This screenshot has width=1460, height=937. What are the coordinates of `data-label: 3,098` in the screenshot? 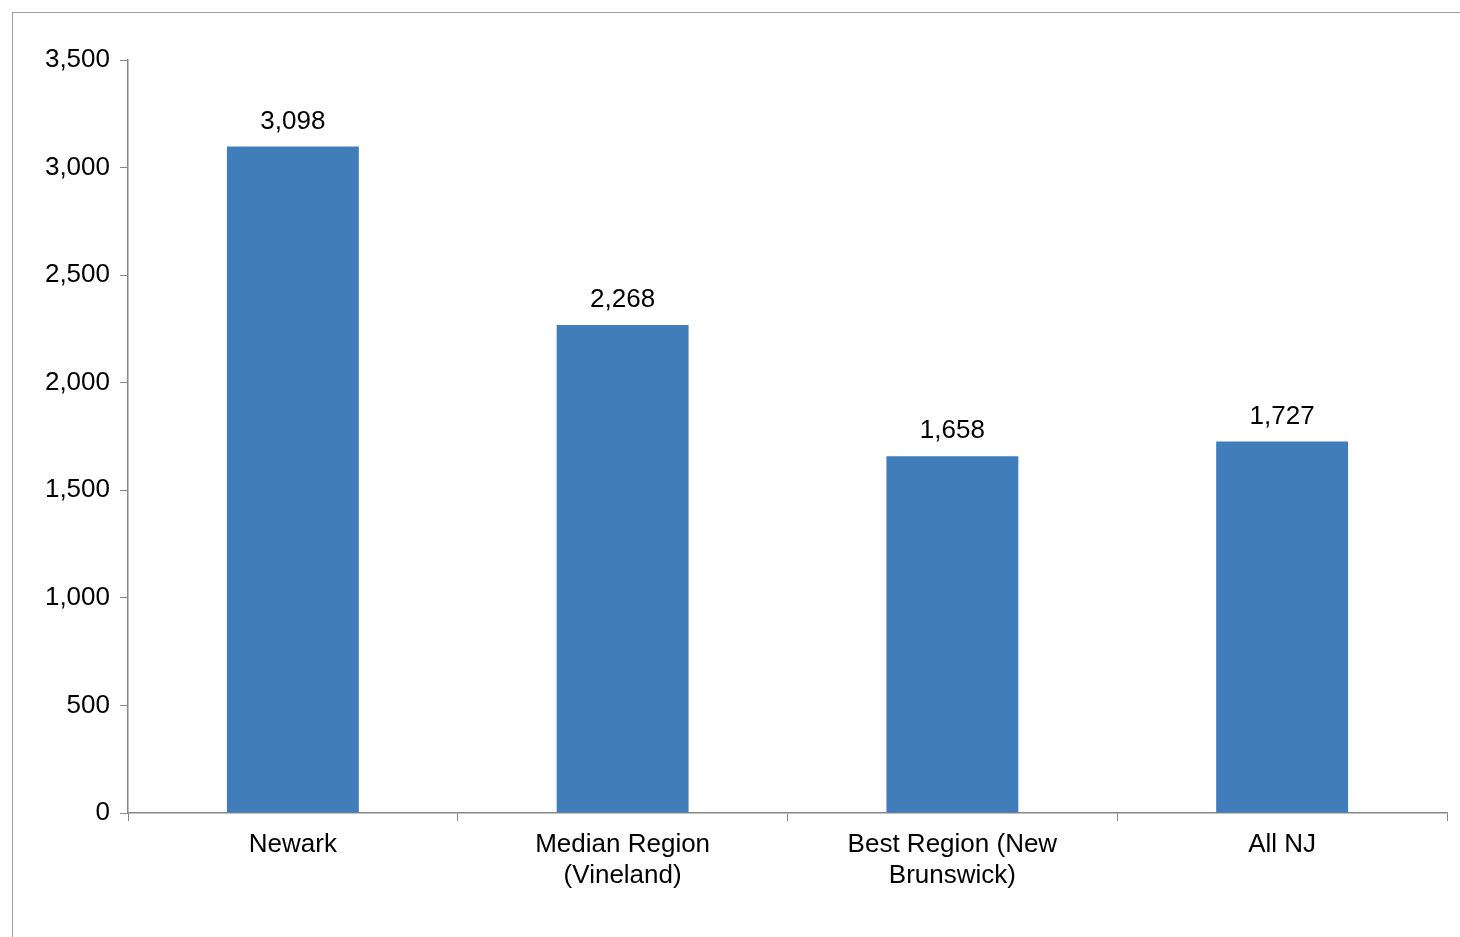 It's located at (293, 119).